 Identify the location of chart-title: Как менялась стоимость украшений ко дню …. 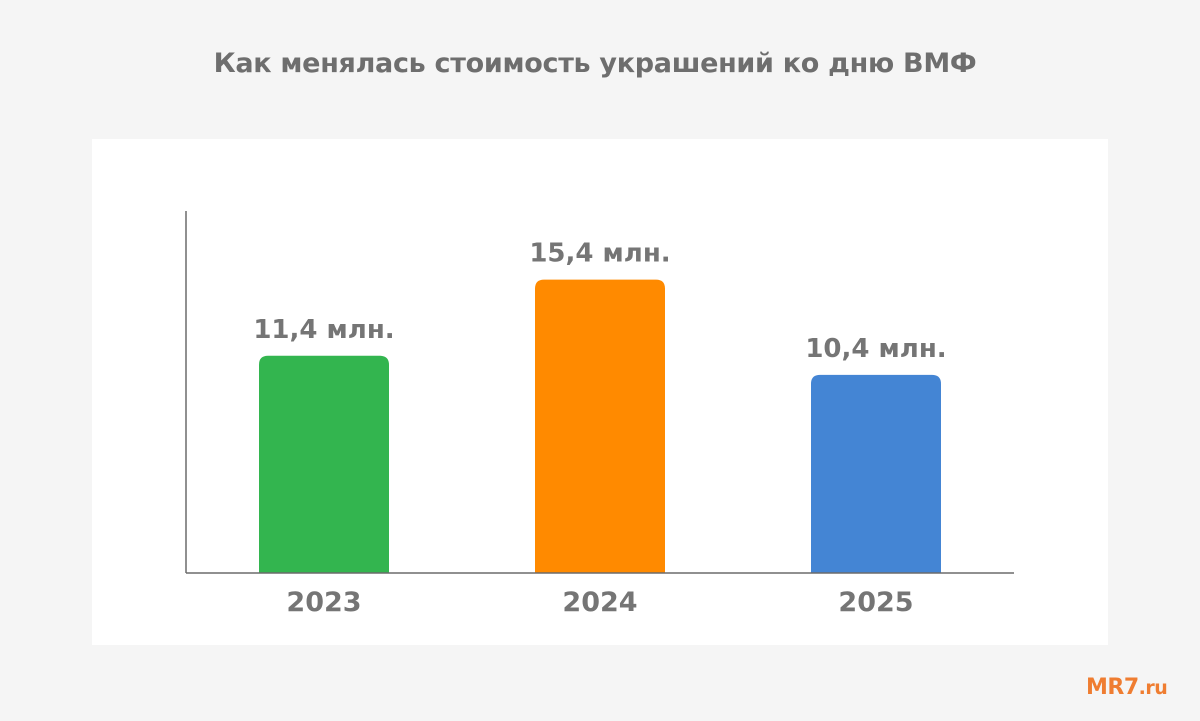
(595, 63).